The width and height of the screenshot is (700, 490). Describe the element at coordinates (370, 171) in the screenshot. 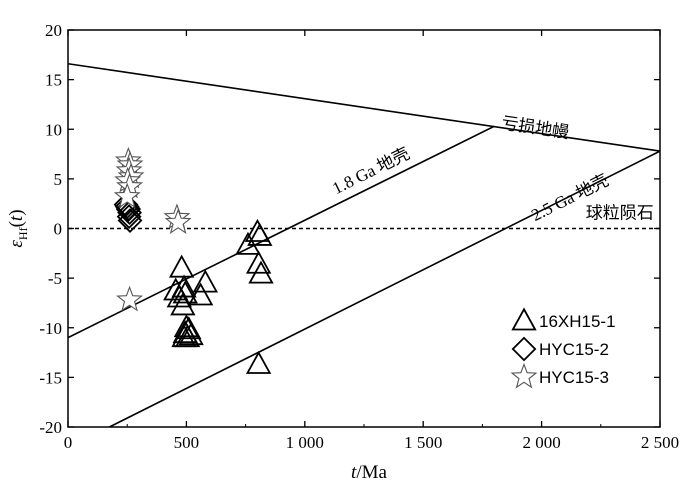

I see `reference-line-label-2: 1.8 Ga 地壳` at that location.